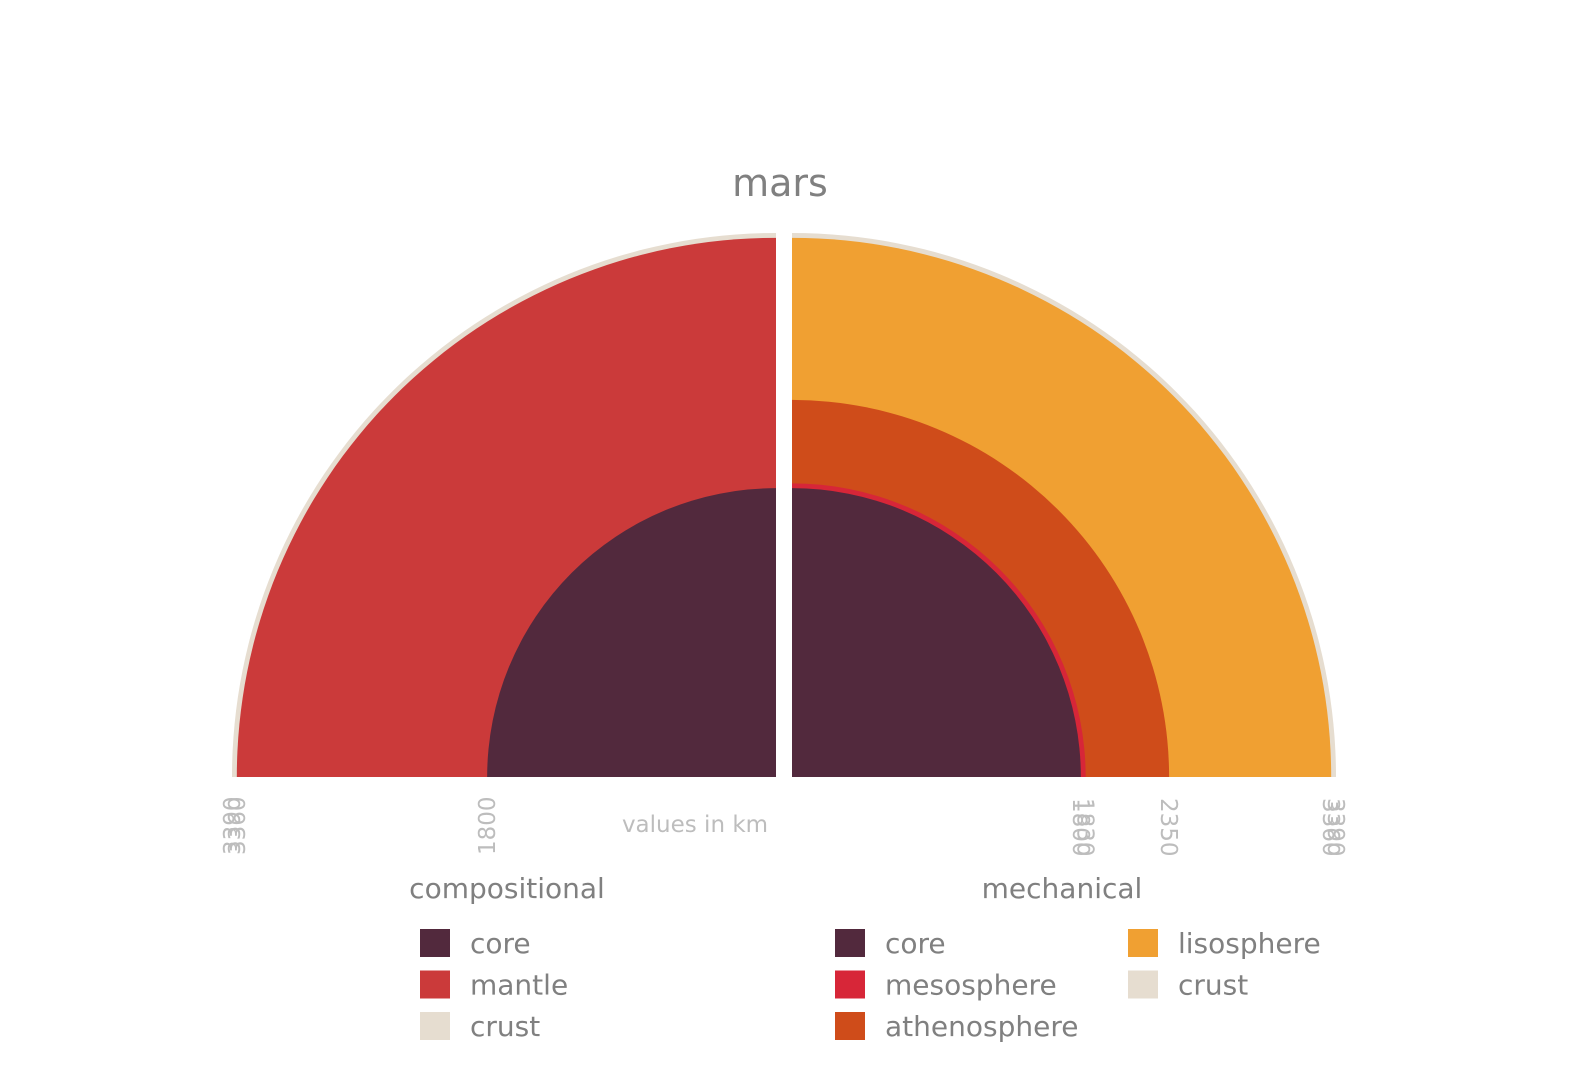 The width and height of the screenshot is (1589, 1085). Describe the element at coordinates (1143, 943) in the screenshot. I see `mechanical-legend-swatch-lisosphere` at that location.